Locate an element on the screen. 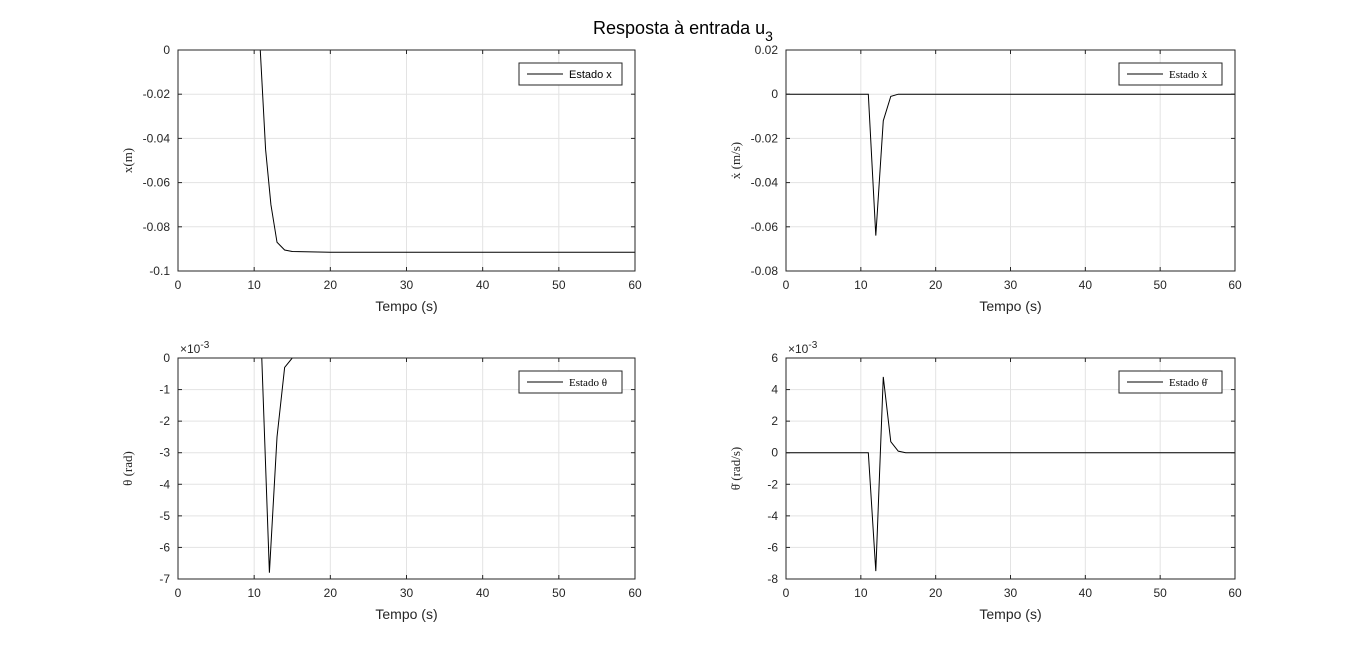  figure-title: Resposta à entrada u3 is located at coordinates (683, 31).